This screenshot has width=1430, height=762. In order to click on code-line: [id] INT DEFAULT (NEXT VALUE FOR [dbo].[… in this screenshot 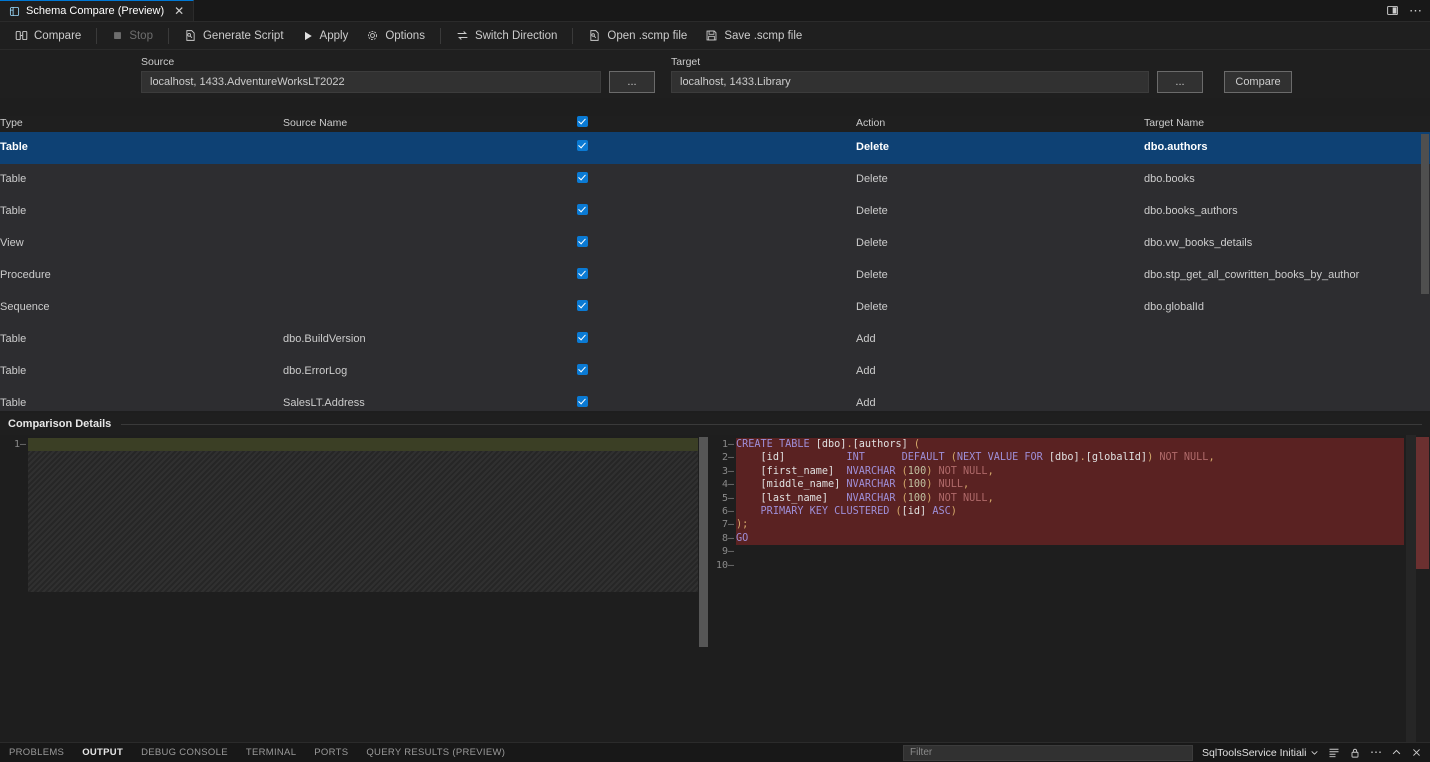, I will do `click(1070, 458)`.